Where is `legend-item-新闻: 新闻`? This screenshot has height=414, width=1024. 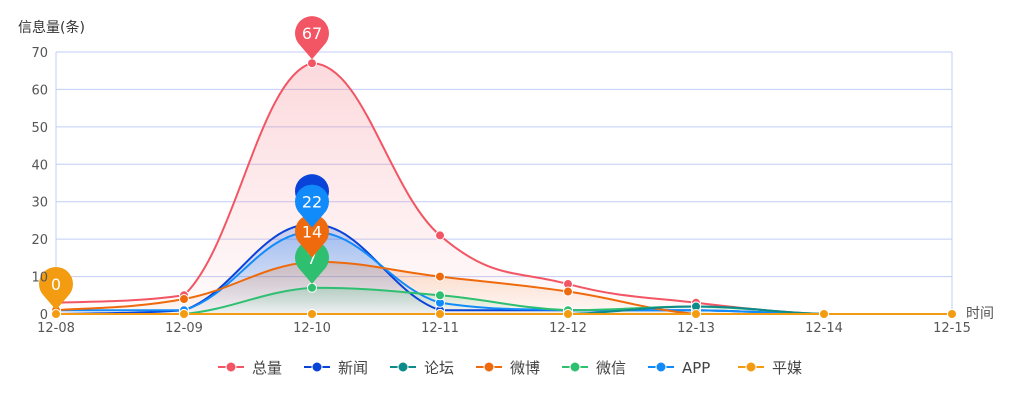 legend-item-新闻: 新闻 is located at coordinates (336, 368).